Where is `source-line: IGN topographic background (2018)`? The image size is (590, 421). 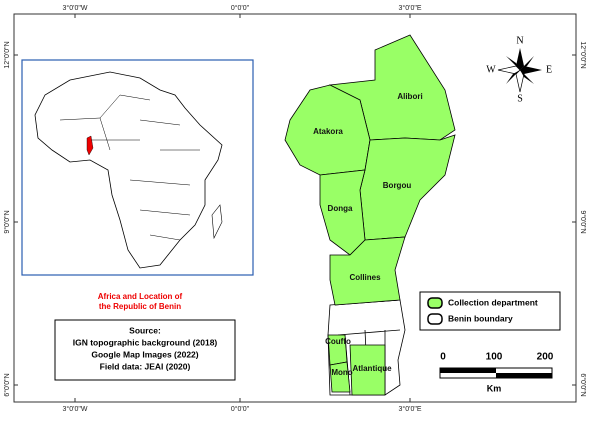 source-line: IGN topographic background (2018) is located at coordinates (145, 342).